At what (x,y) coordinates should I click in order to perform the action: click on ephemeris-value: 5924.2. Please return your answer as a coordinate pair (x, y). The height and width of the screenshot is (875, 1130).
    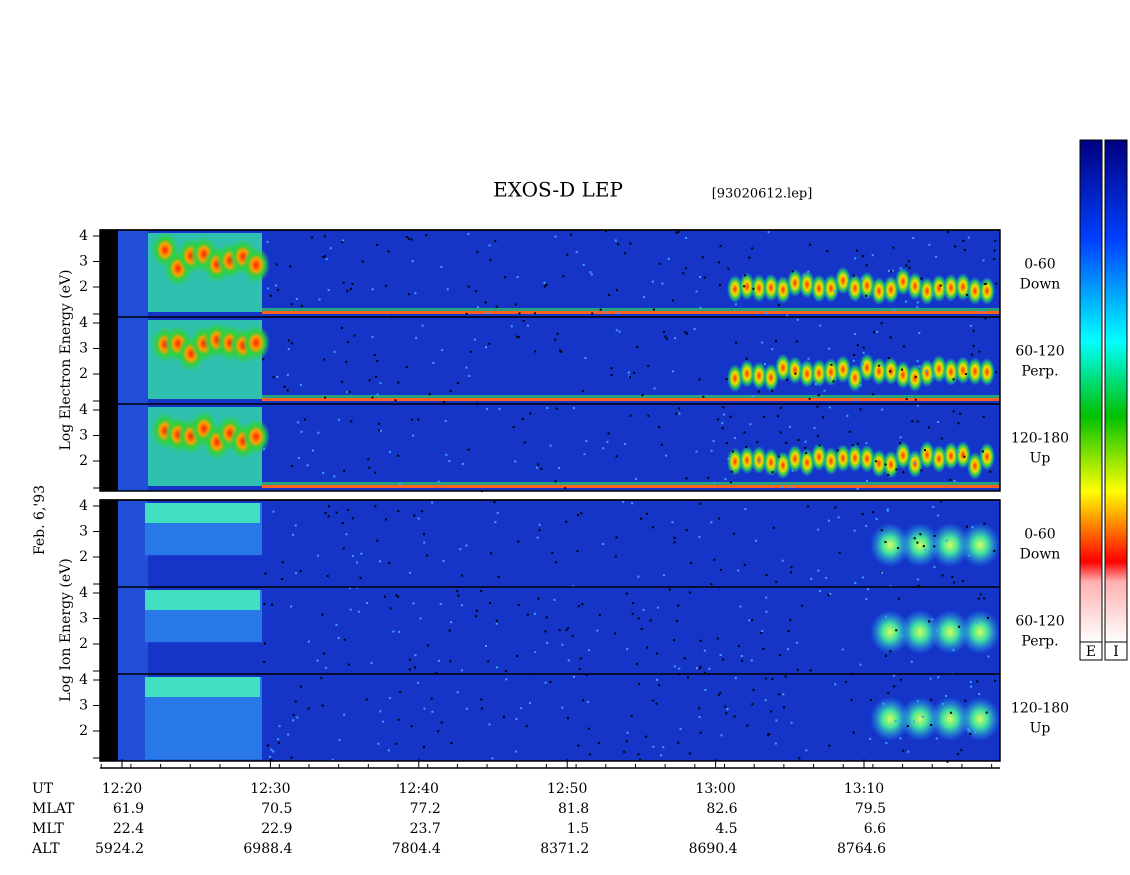
    Looking at the image, I should click on (119, 849).